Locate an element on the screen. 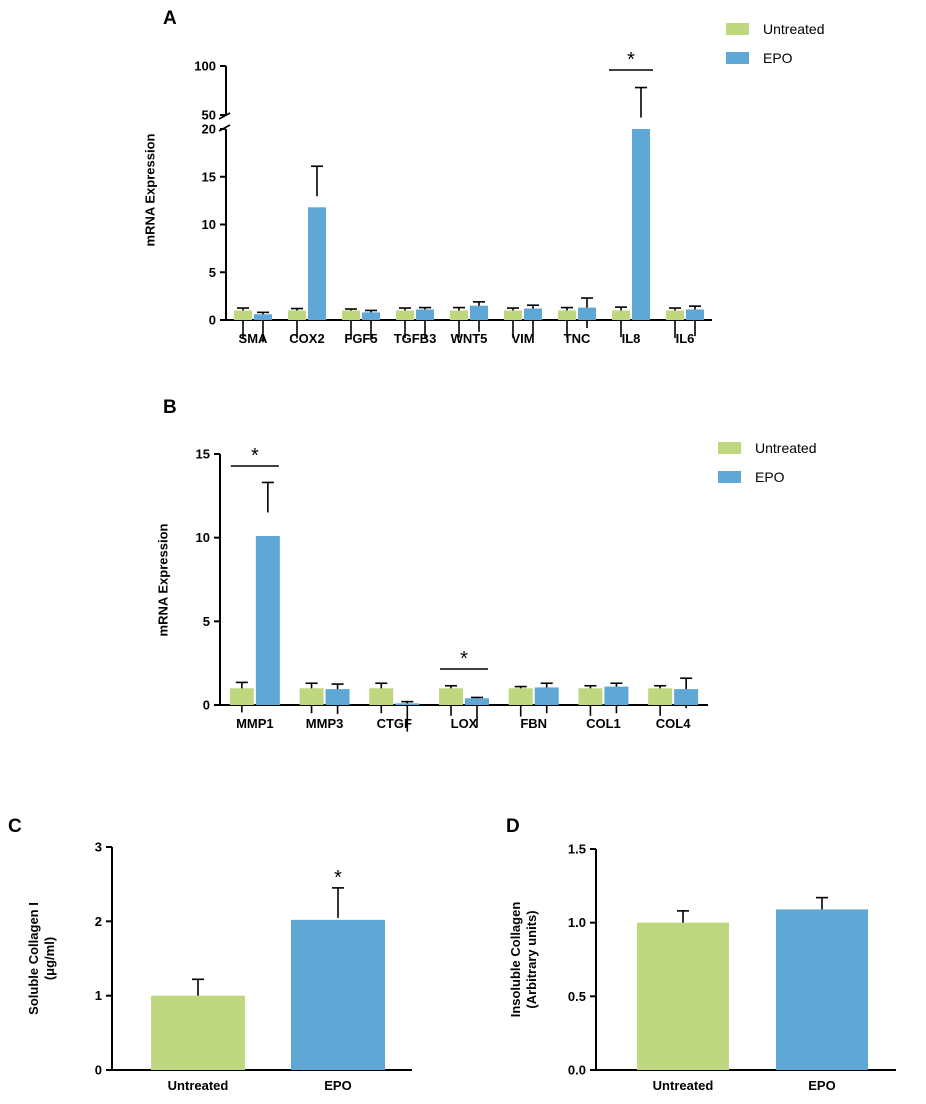 The height and width of the screenshot is (1104, 926). bar-b-lox-untreated is located at coordinates (451, 696).